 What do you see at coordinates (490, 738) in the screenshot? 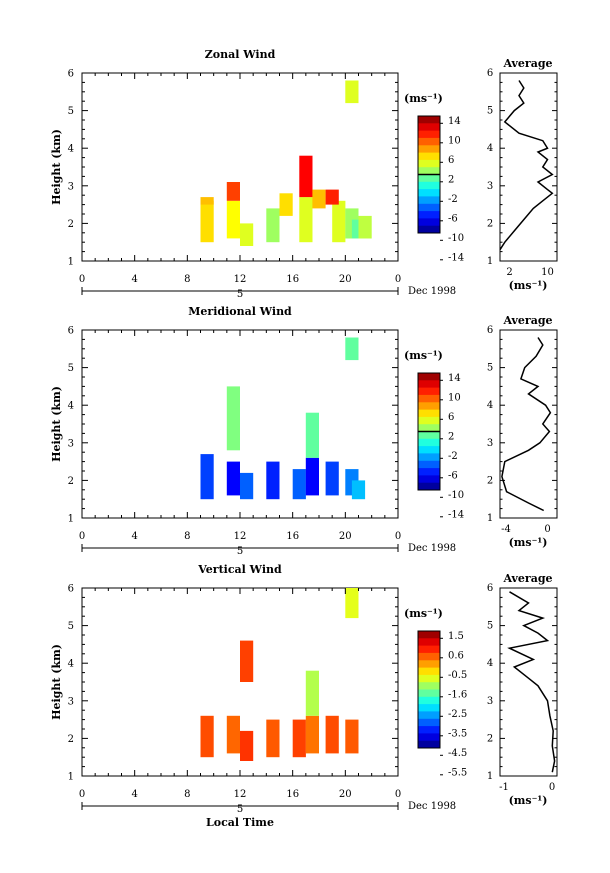
I see `avg-y-tick-label: 2` at bounding box center [490, 738].